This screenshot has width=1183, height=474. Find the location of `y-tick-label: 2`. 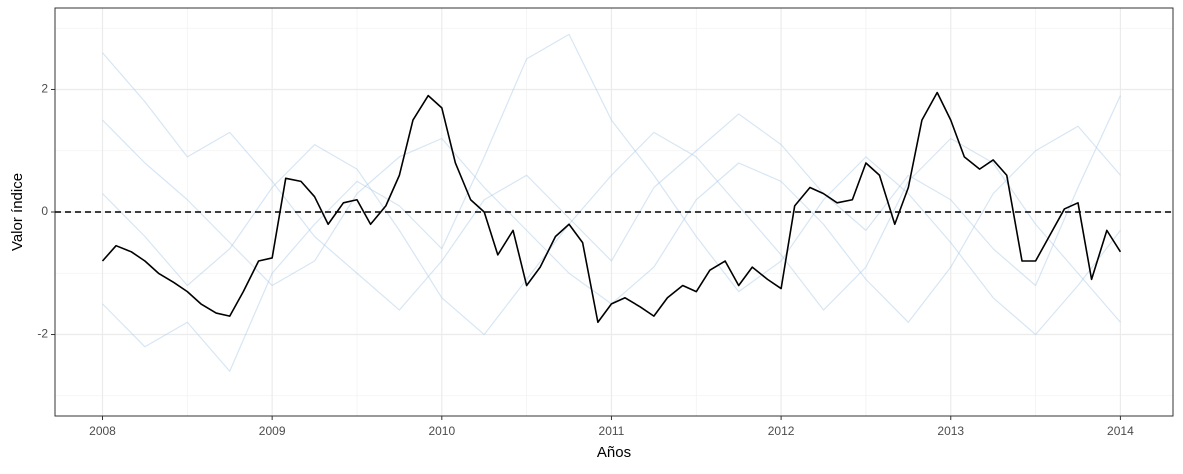

y-tick-label: 2 is located at coordinates (44, 89).